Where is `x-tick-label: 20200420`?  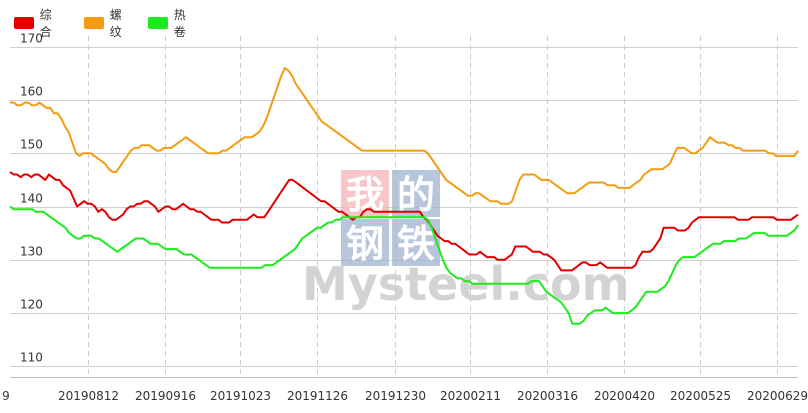 x-tick-label: 20200420 is located at coordinates (624, 396).